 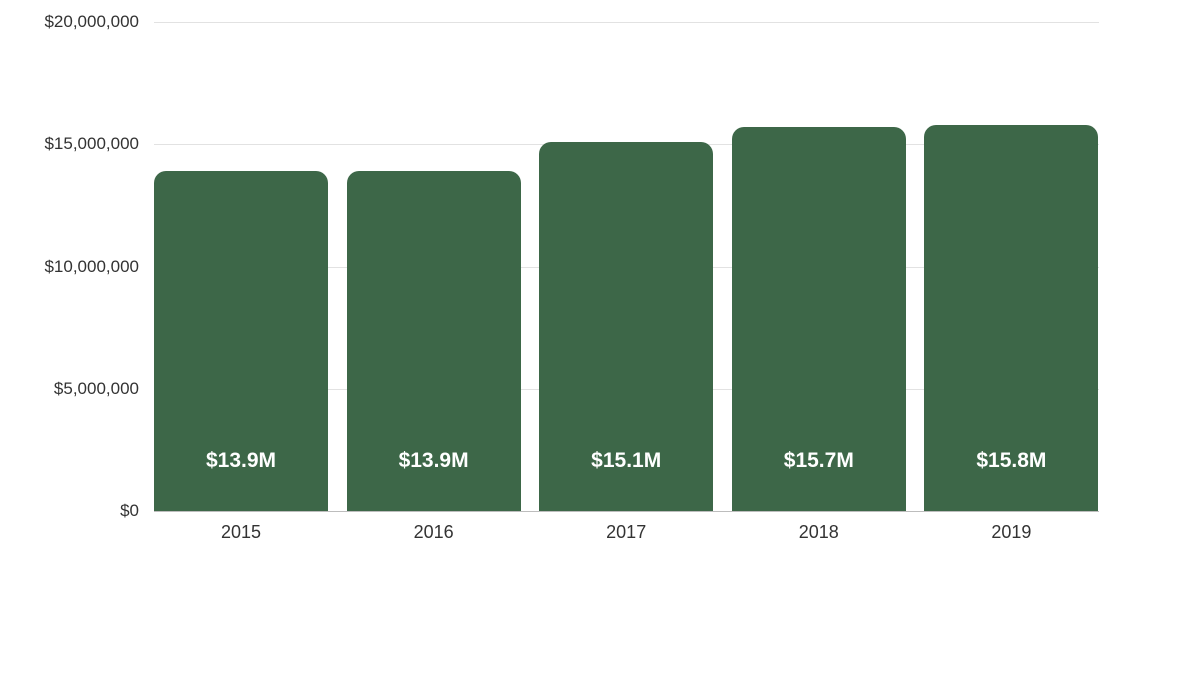 I want to click on x-tick-label: 2016, so click(x=433, y=532).